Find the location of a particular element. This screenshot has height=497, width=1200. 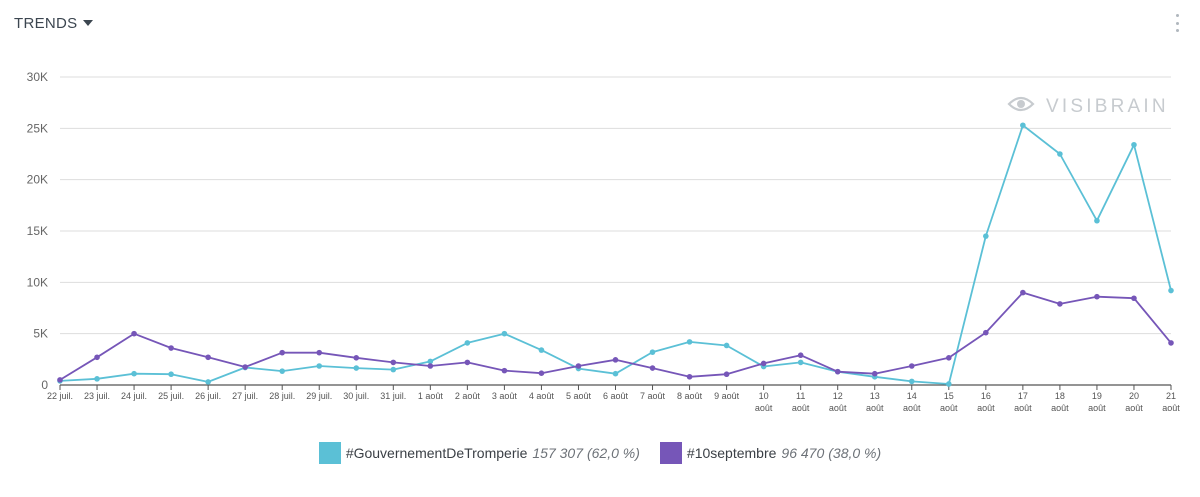

y-tick-label: 10K is located at coordinates (37, 282).